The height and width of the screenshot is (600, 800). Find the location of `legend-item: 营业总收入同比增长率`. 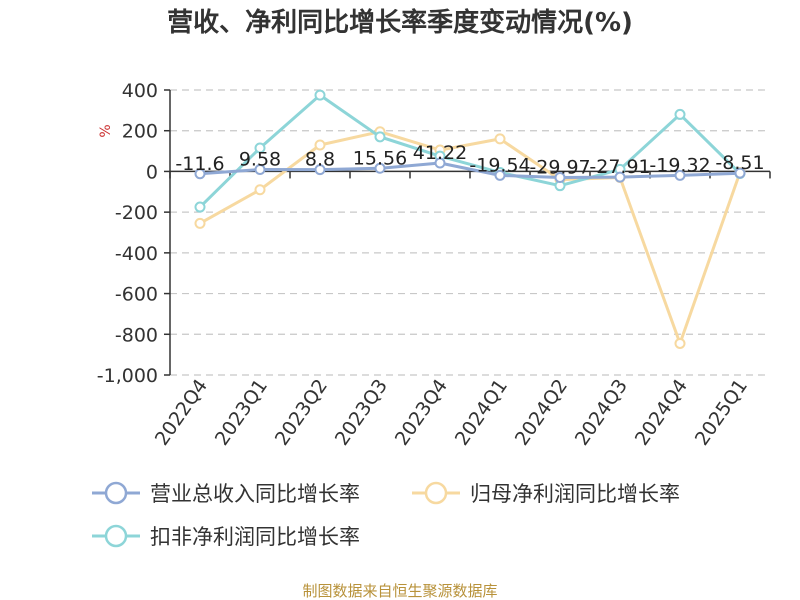

legend-item: 营业总收入同比增长率 is located at coordinates (226, 493).